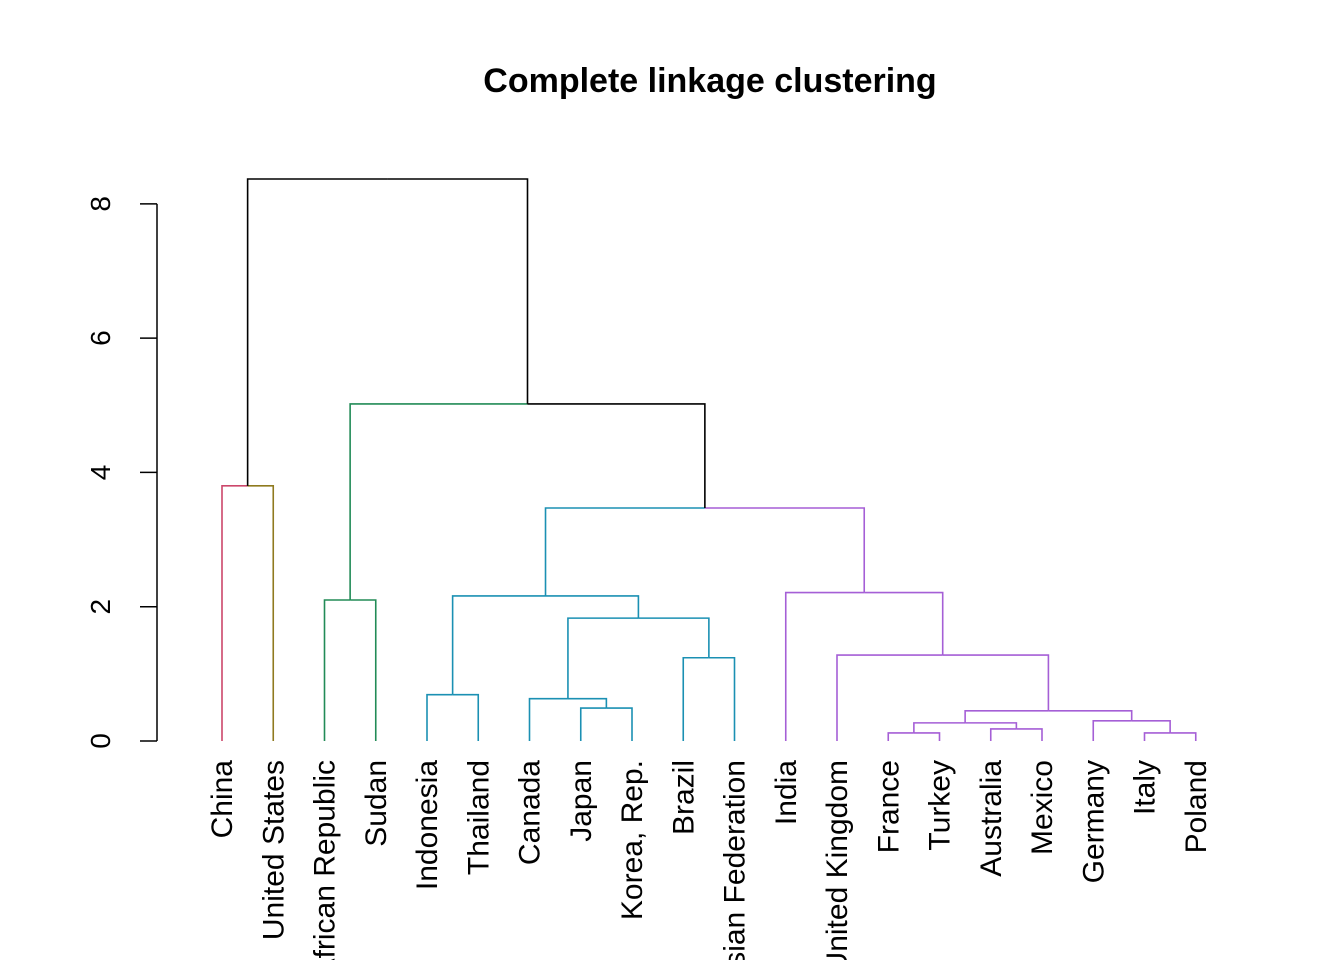 The width and height of the screenshot is (1344, 960). I want to click on leaf-label: Germany, so click(1093, 821).